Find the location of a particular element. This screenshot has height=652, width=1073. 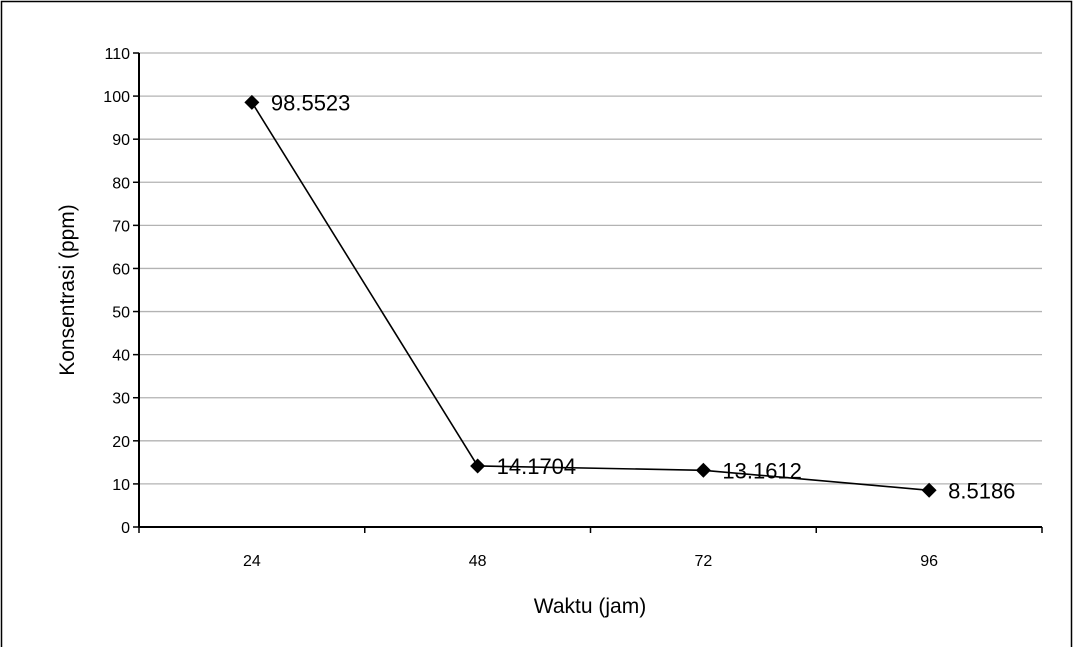

data-label: 98.5523 is located at coordinates (311, 102).